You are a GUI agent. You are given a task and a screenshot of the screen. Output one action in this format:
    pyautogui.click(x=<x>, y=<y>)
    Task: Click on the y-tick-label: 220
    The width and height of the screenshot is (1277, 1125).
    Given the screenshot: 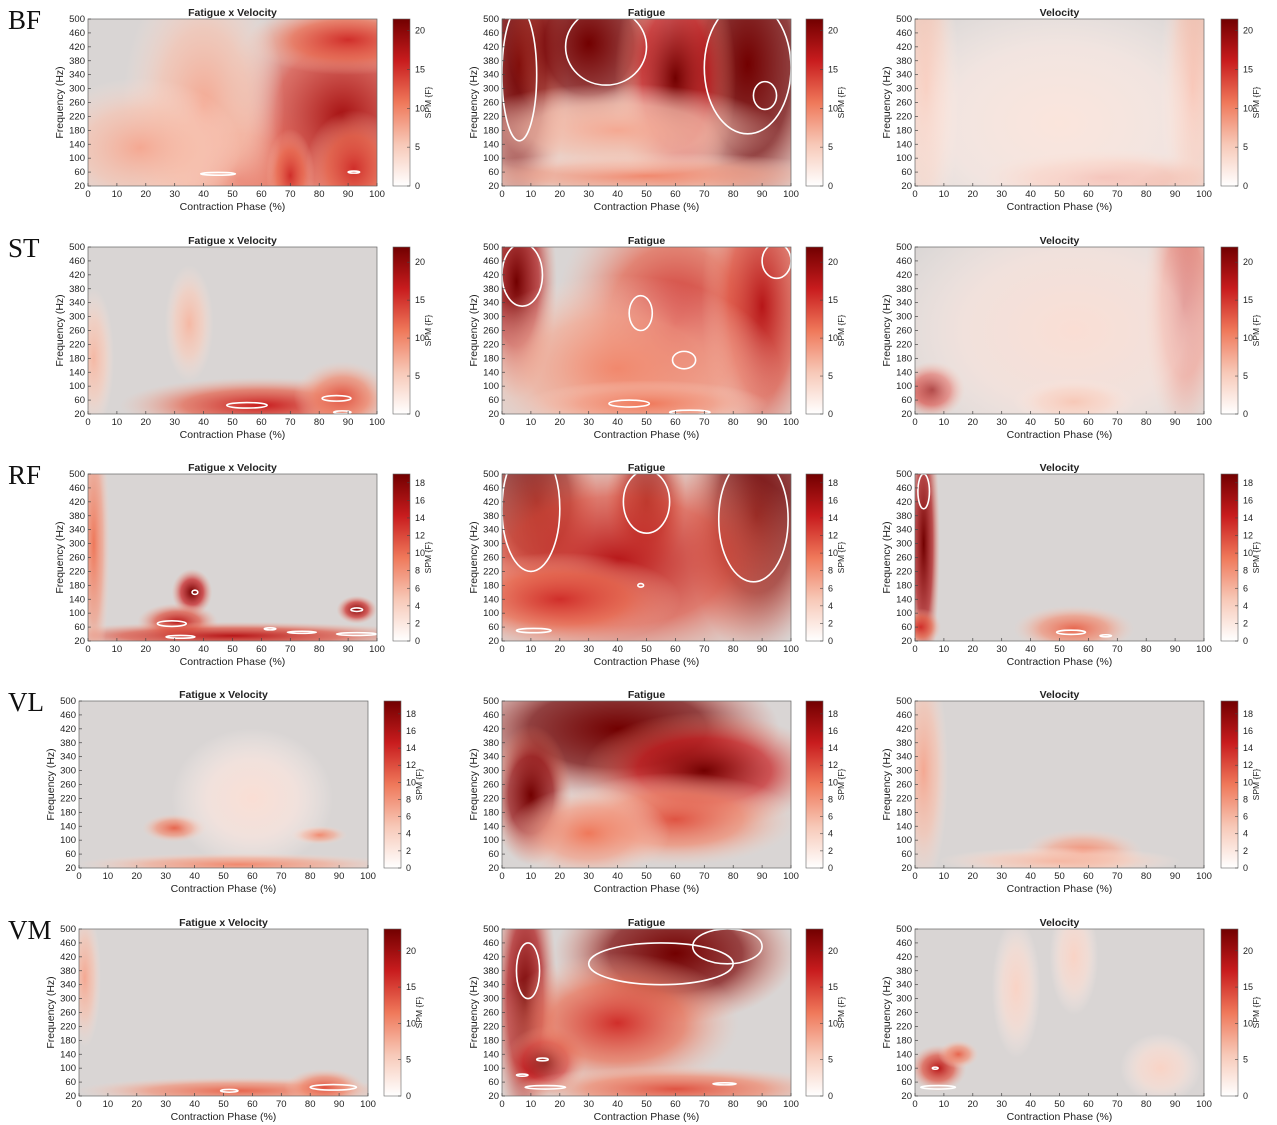 What is the action you would take?
    pyautogui.click(x=77, y=116)
    